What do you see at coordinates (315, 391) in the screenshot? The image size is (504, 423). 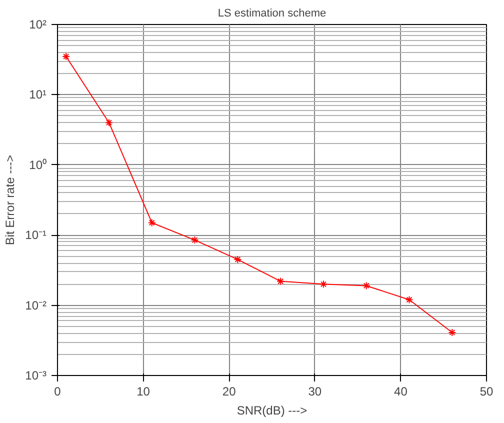 I see `x-tick-label: 30` at bounding box center [315, 391].